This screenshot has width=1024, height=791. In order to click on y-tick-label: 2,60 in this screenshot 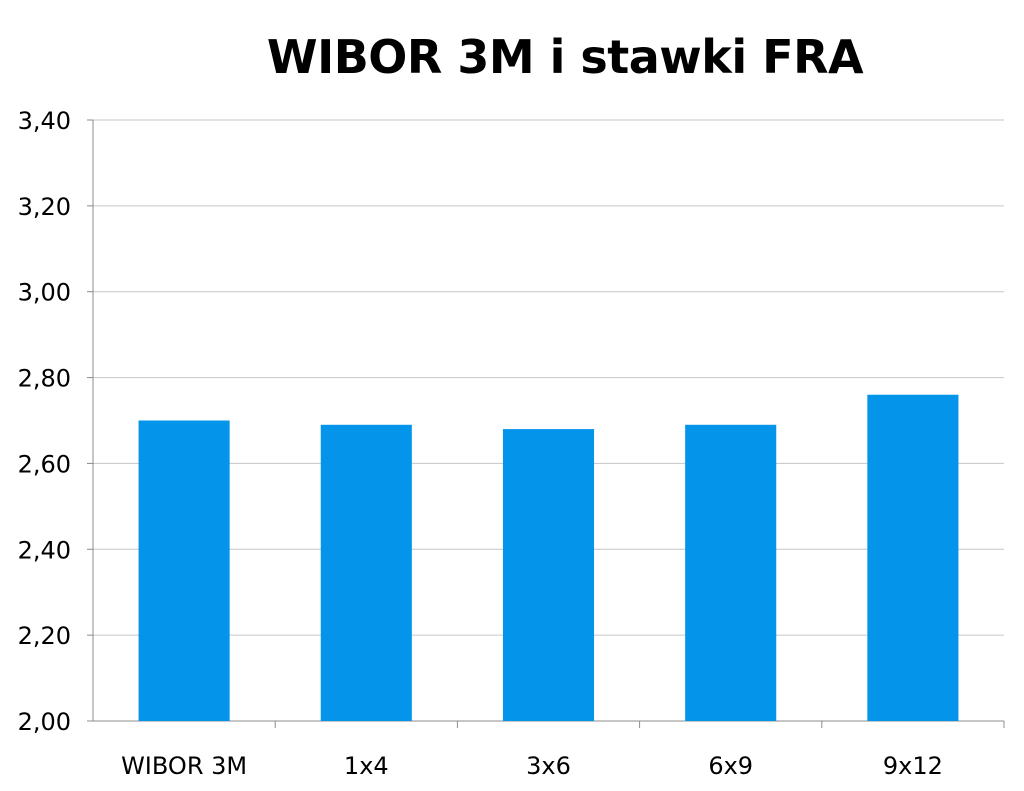, I will do `click(44, 464)`.